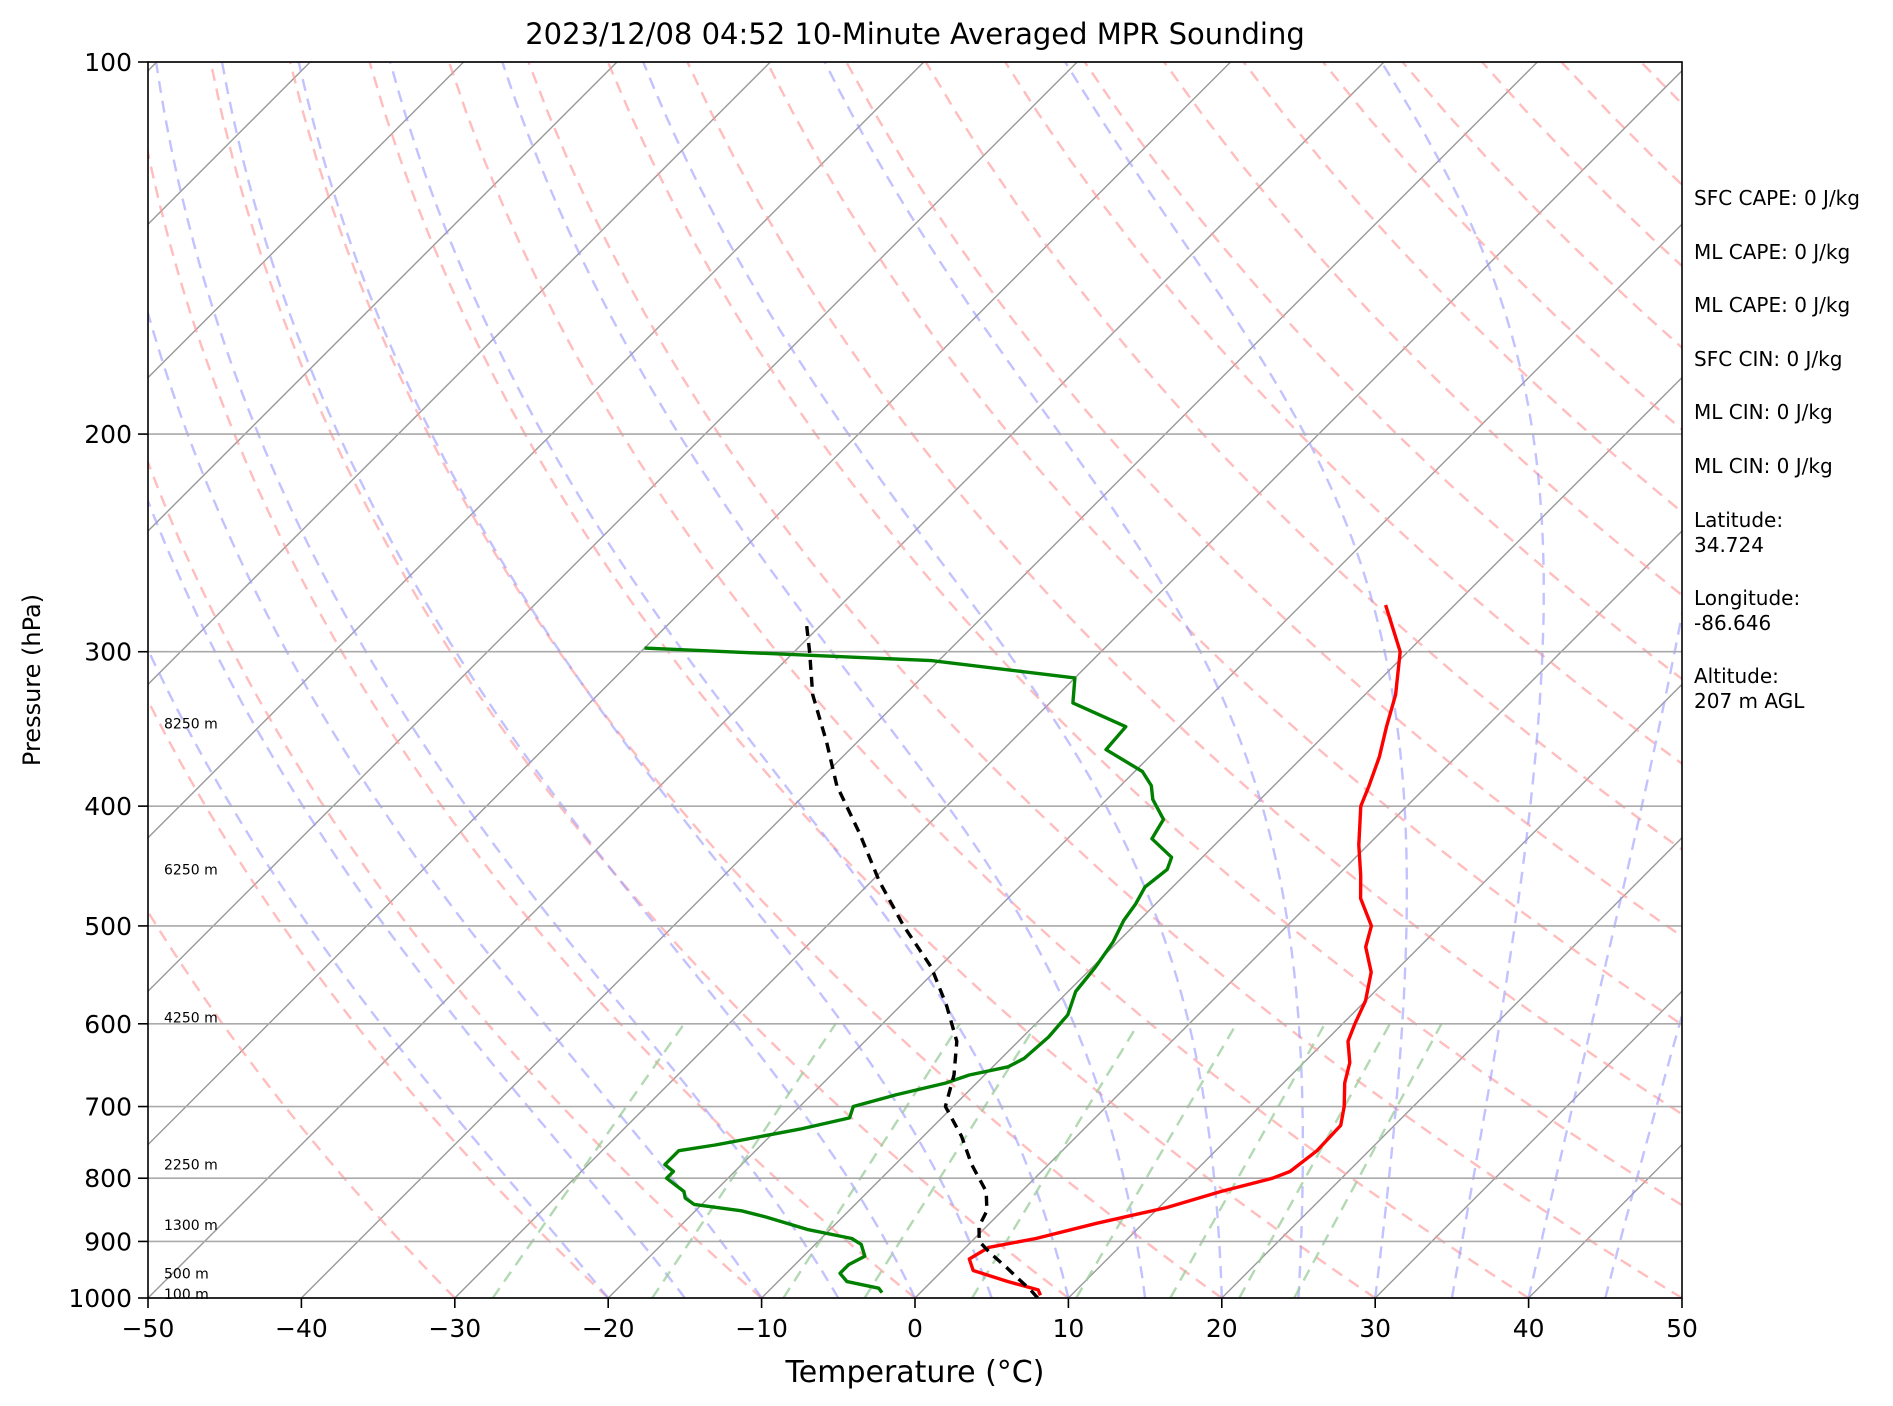 The width and height of the screenshot is (1893, 1406). What do you see at coordinates (191, 1226) in the screenshot?
I see `height-label: 1300 m` at bounding box center [191, 1226].